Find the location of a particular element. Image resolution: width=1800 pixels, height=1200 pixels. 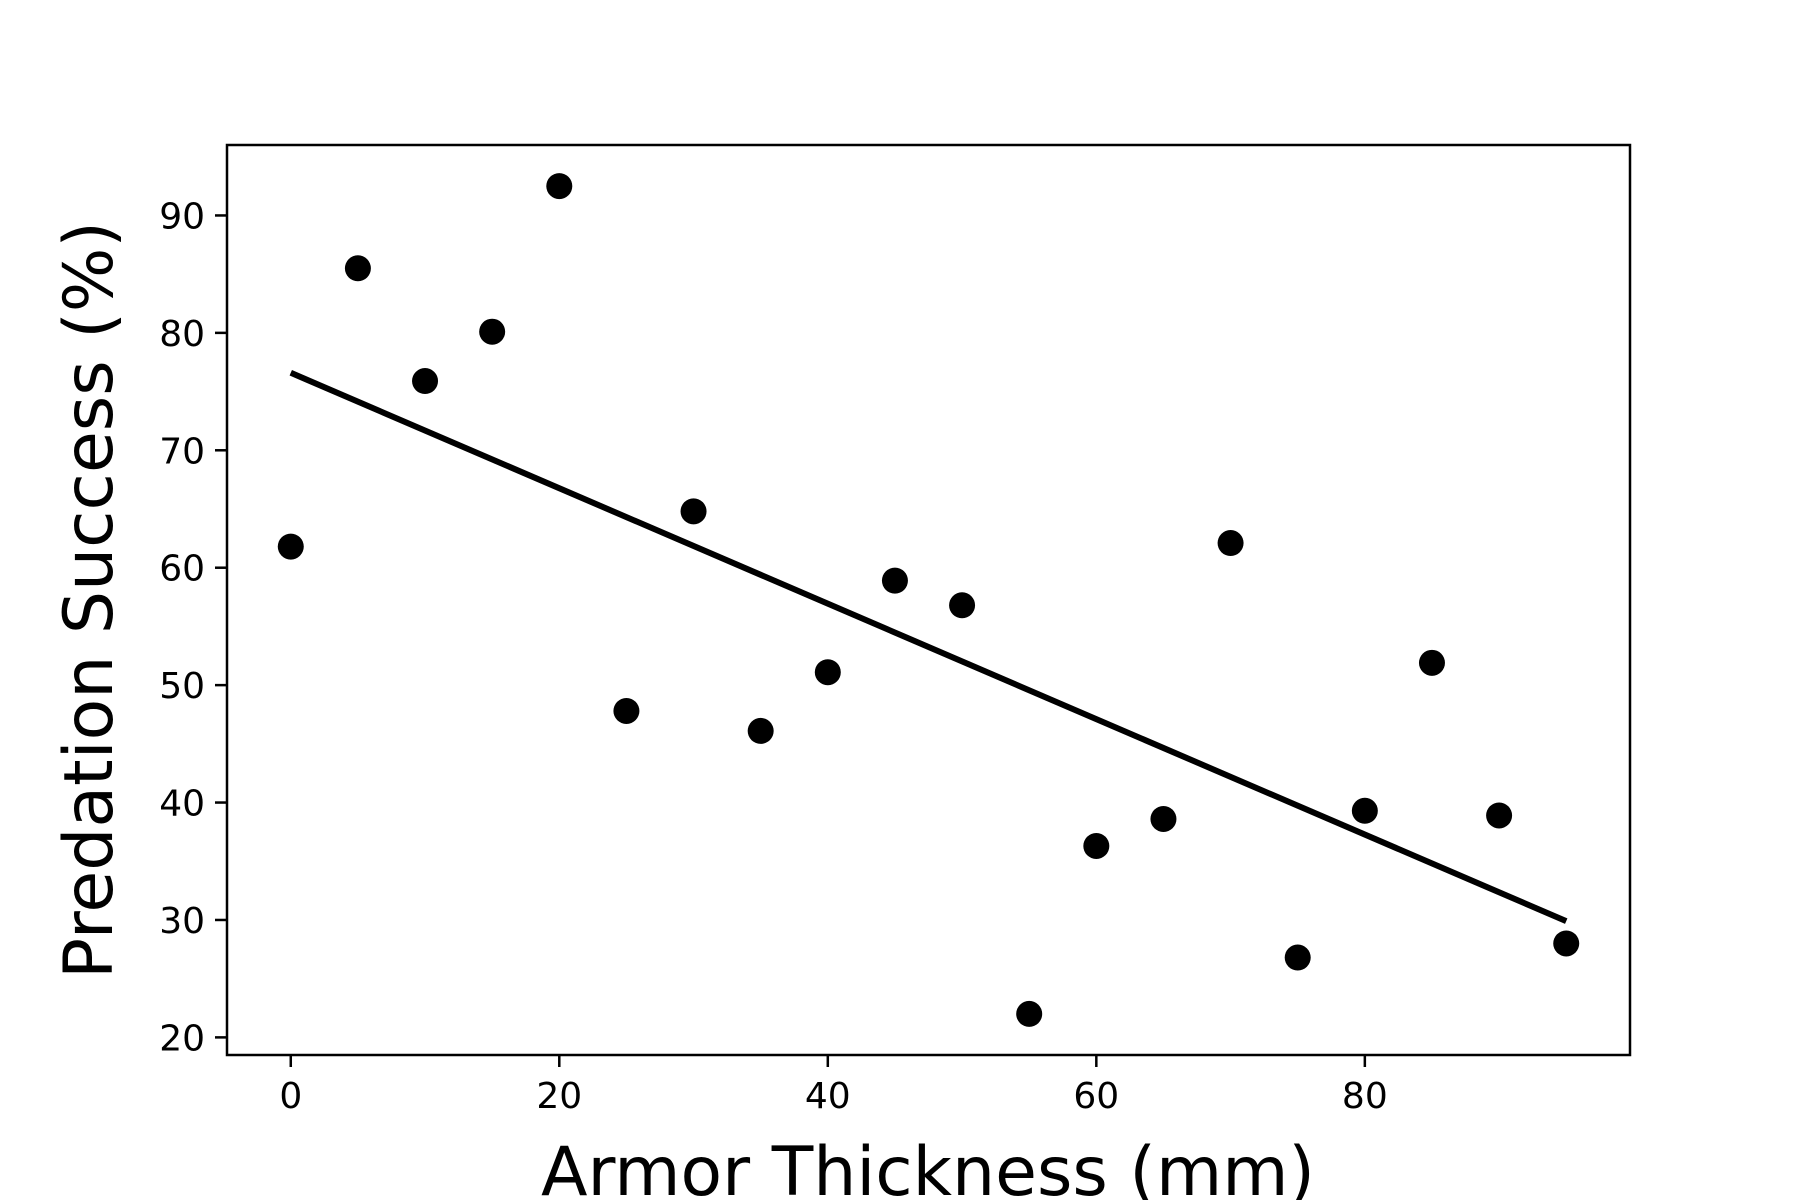

y-tick-label: 40 is located at coordinates (182, 804).